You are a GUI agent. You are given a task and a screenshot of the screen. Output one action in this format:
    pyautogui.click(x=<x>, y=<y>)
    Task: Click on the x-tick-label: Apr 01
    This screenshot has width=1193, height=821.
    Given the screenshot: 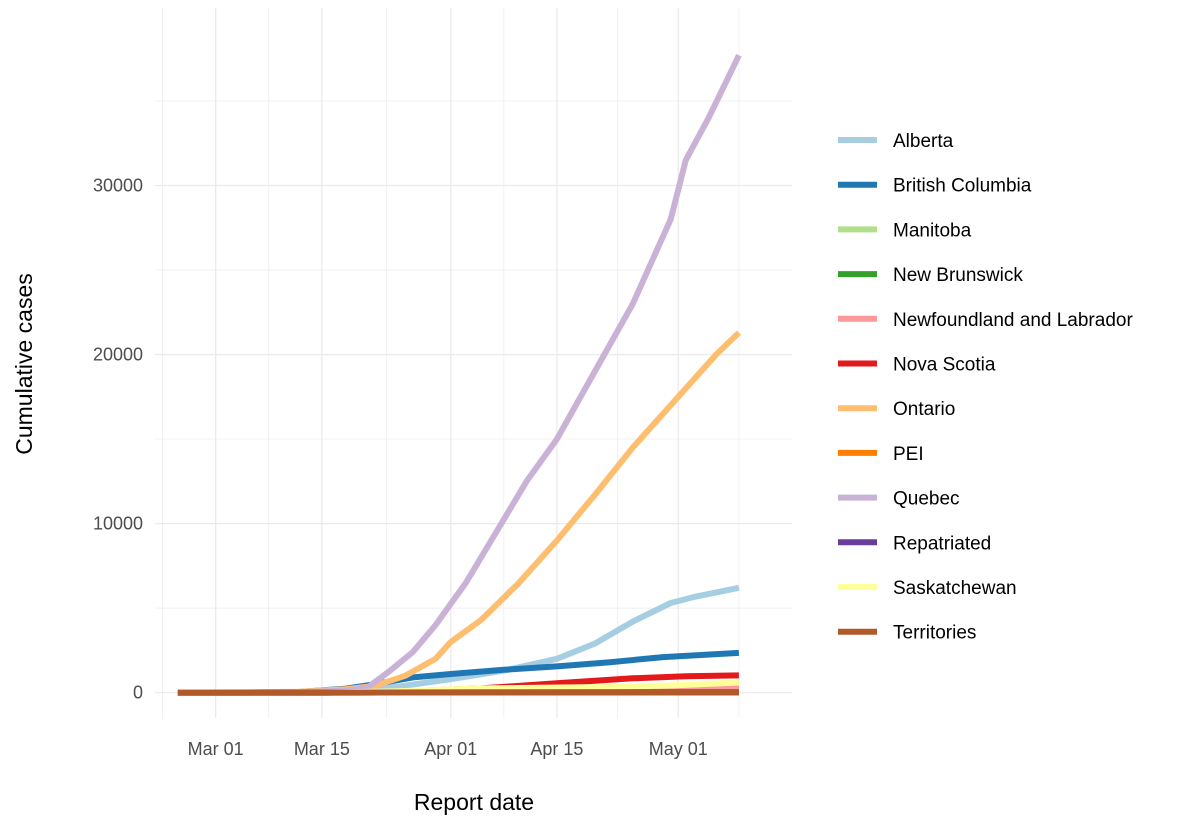 What is the action you would take?
    pyautogui.click(x=450, y=749)
    